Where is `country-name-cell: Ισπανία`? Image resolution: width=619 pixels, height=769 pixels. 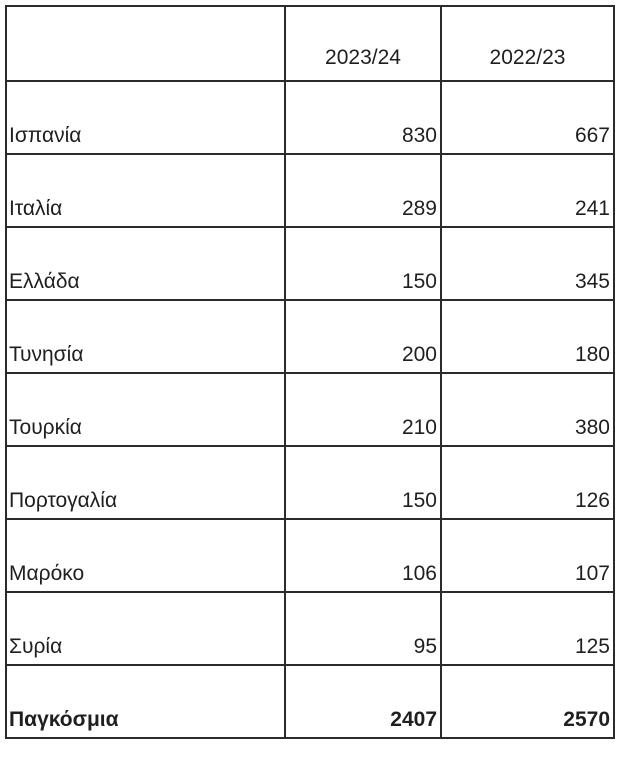 country-name-cell: Ισπανία is located at coordinates (145, 117).